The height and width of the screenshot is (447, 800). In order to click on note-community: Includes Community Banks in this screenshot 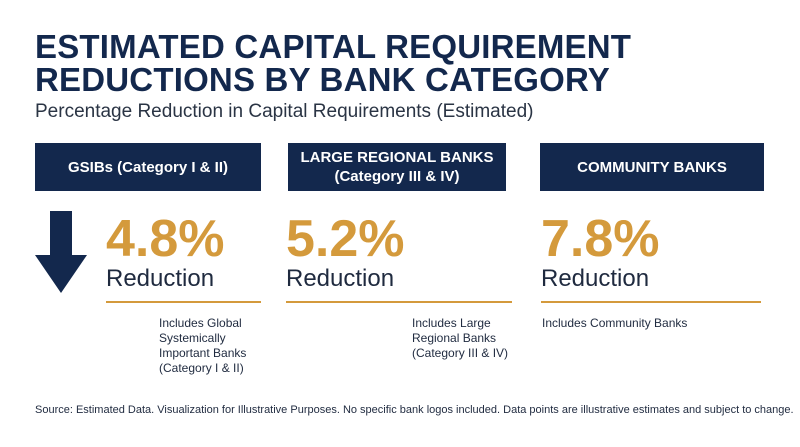, I will do `click(615, 323)`.